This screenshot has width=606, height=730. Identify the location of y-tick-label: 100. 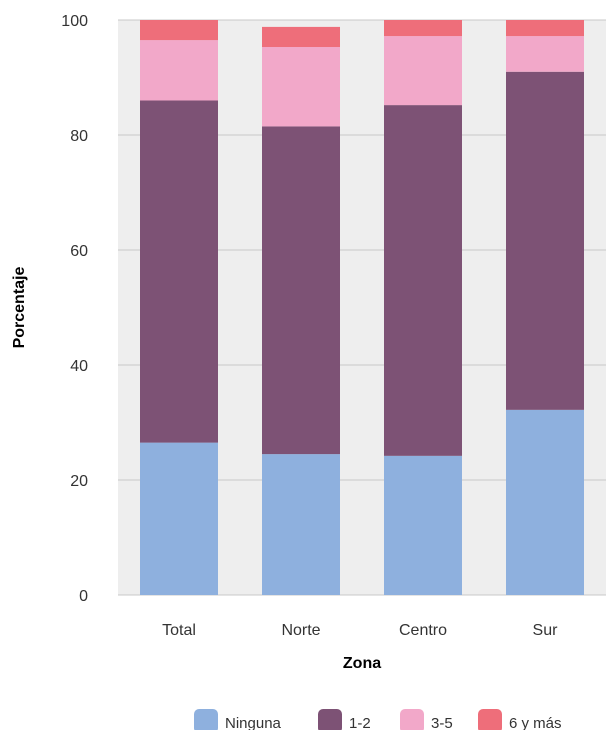
(74, 21).